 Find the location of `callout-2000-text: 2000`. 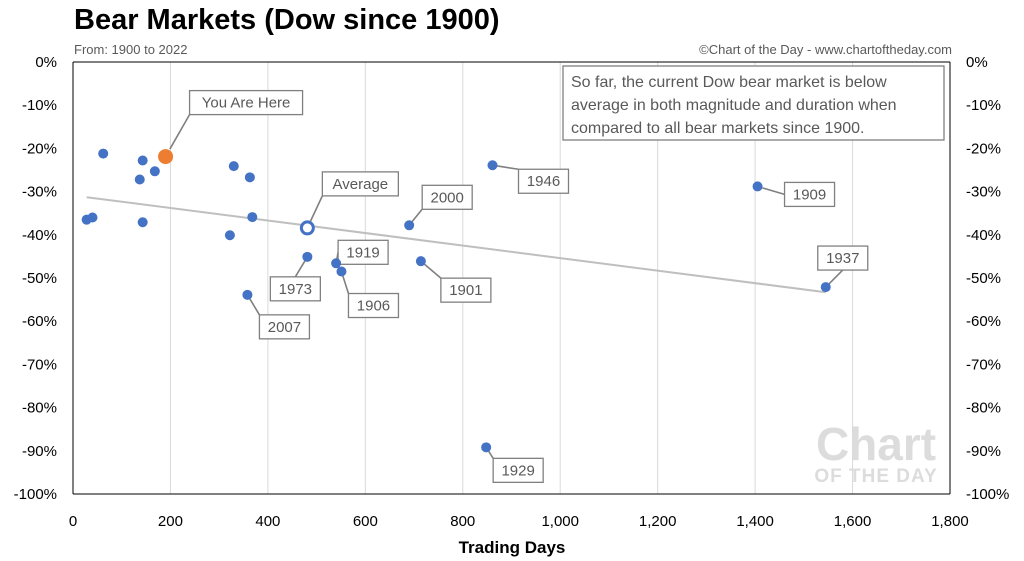

callout-2000-text: 2000 is located at coordinates (446, 197).